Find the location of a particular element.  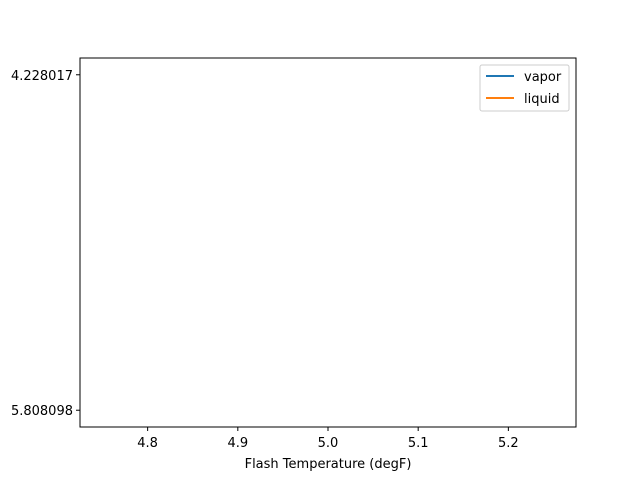

legend-label-vapor: vapor is located at coordinates (543, 77).